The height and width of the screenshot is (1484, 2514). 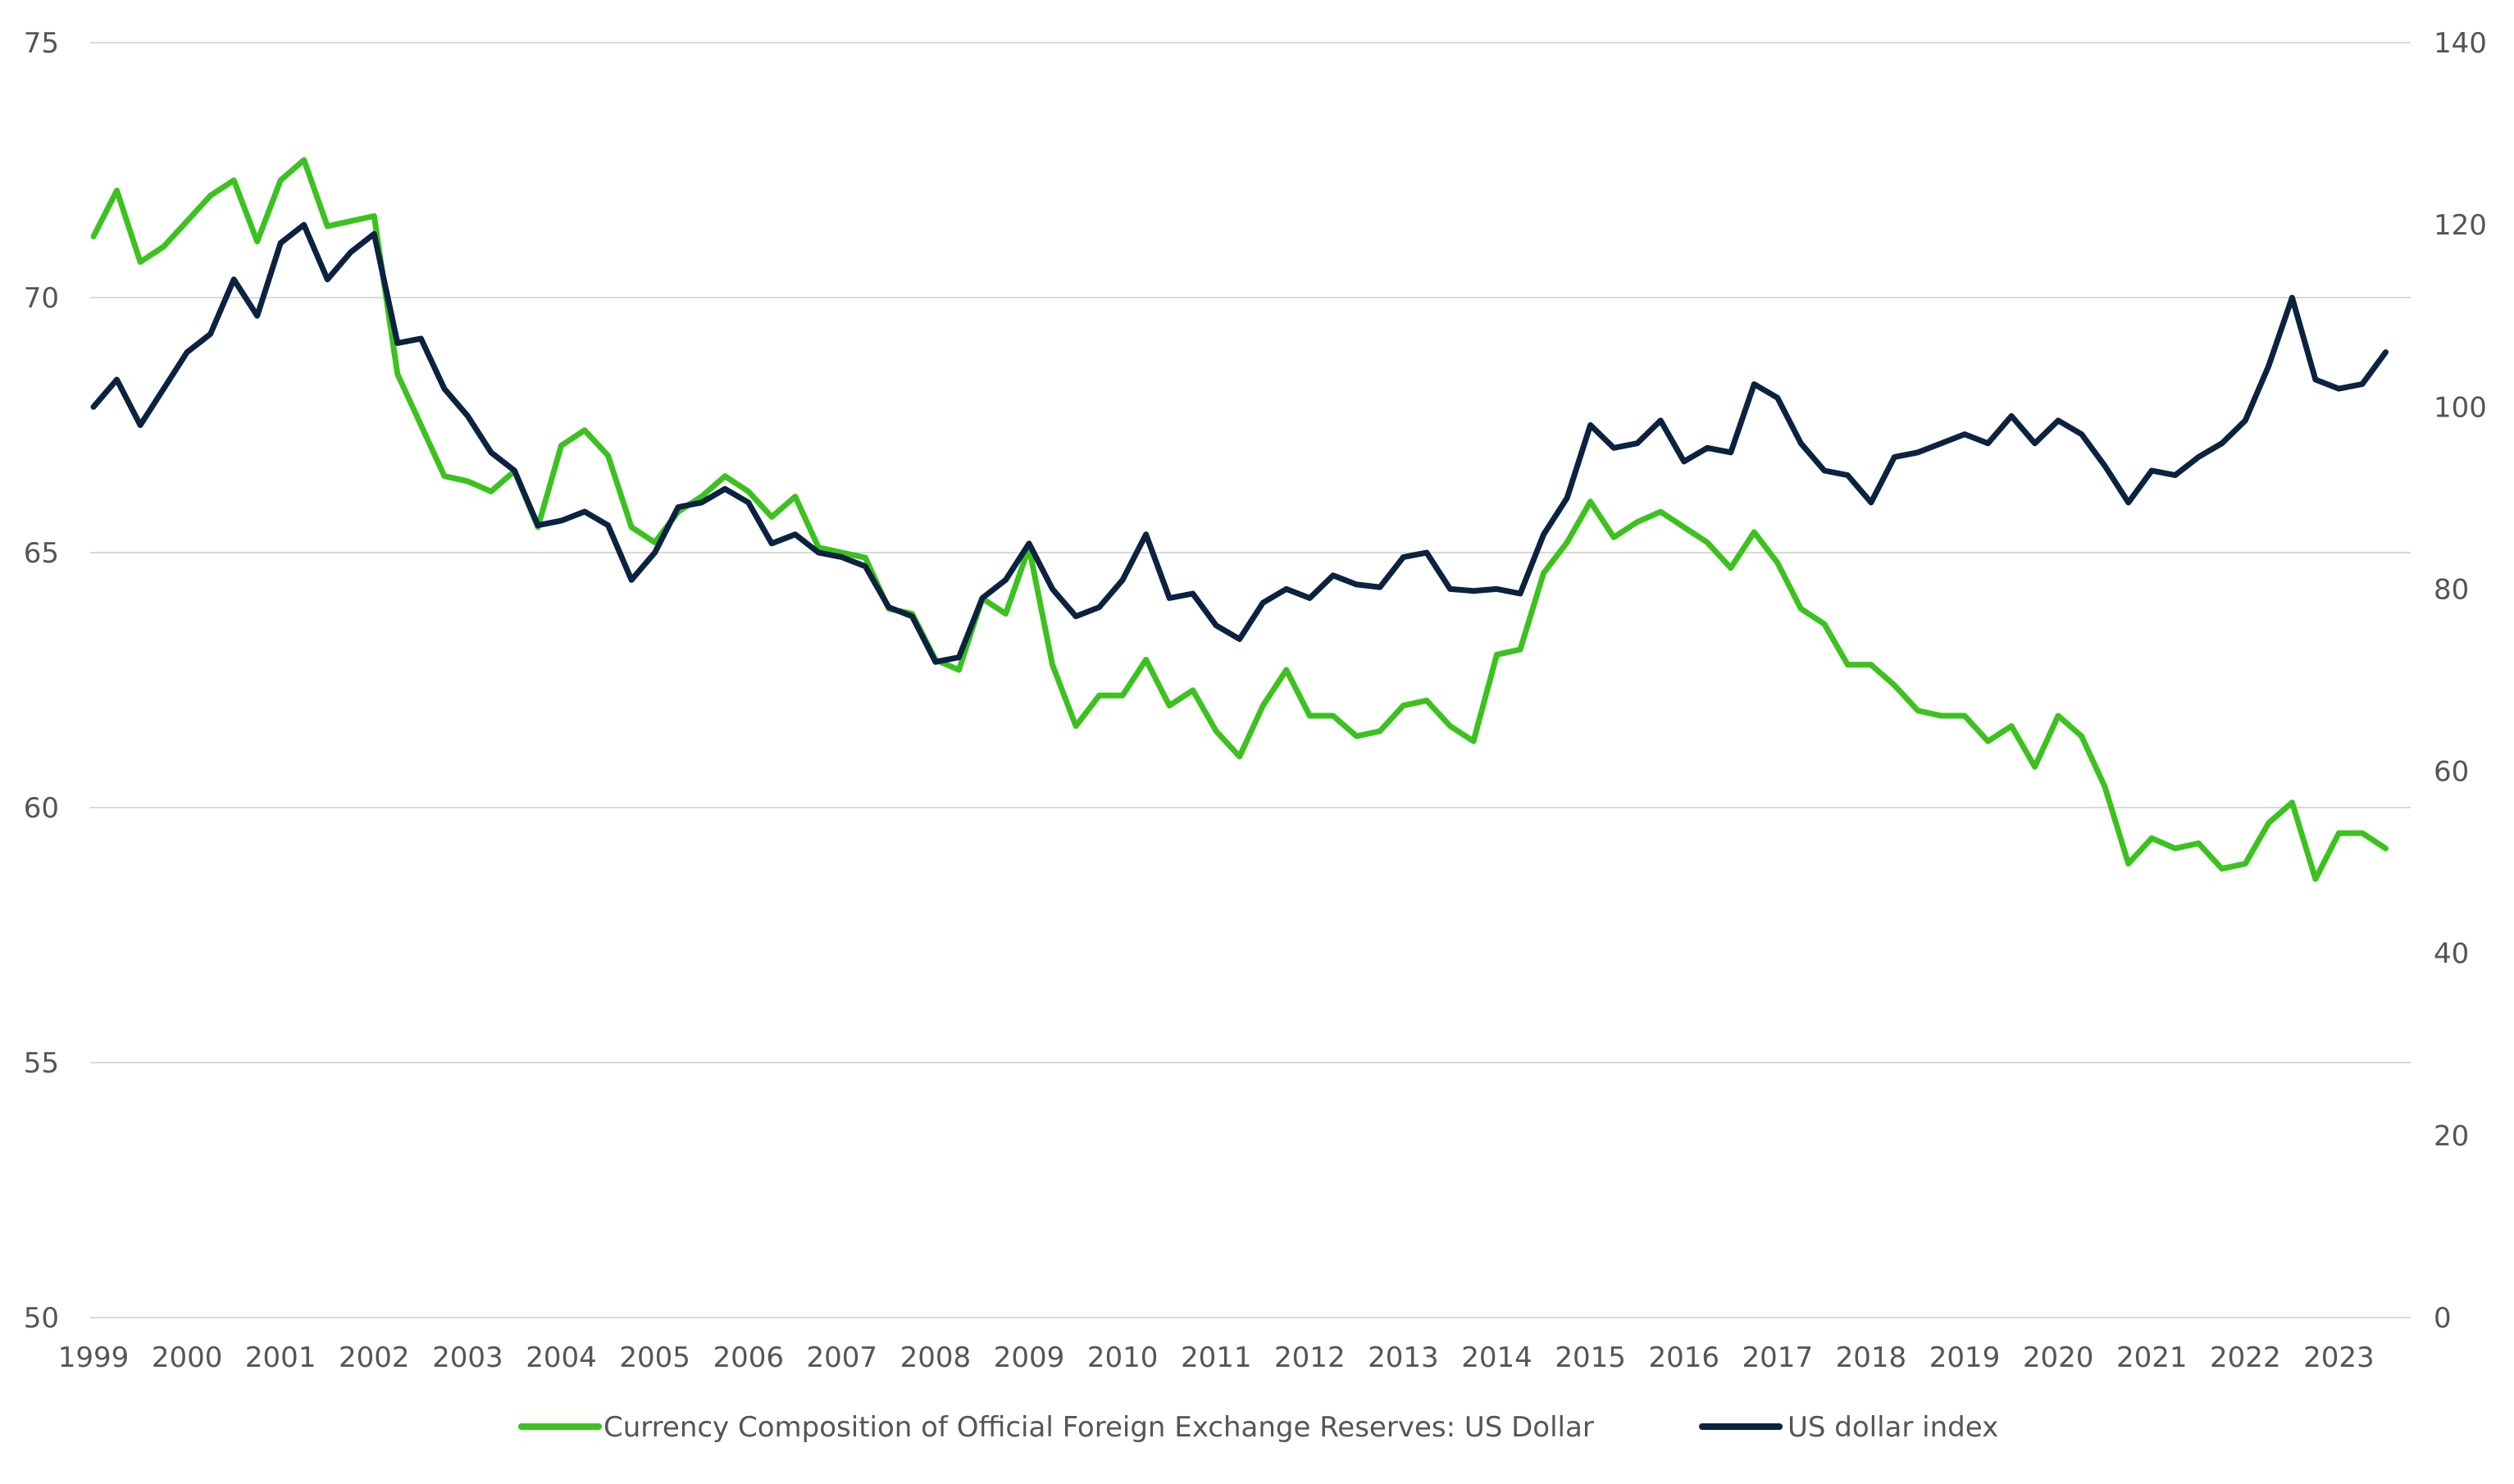 What do you see at coordinates (41, 808) in the screenshot?
I see `left-y-tick-label: 60` at bounding box center [41, 808].